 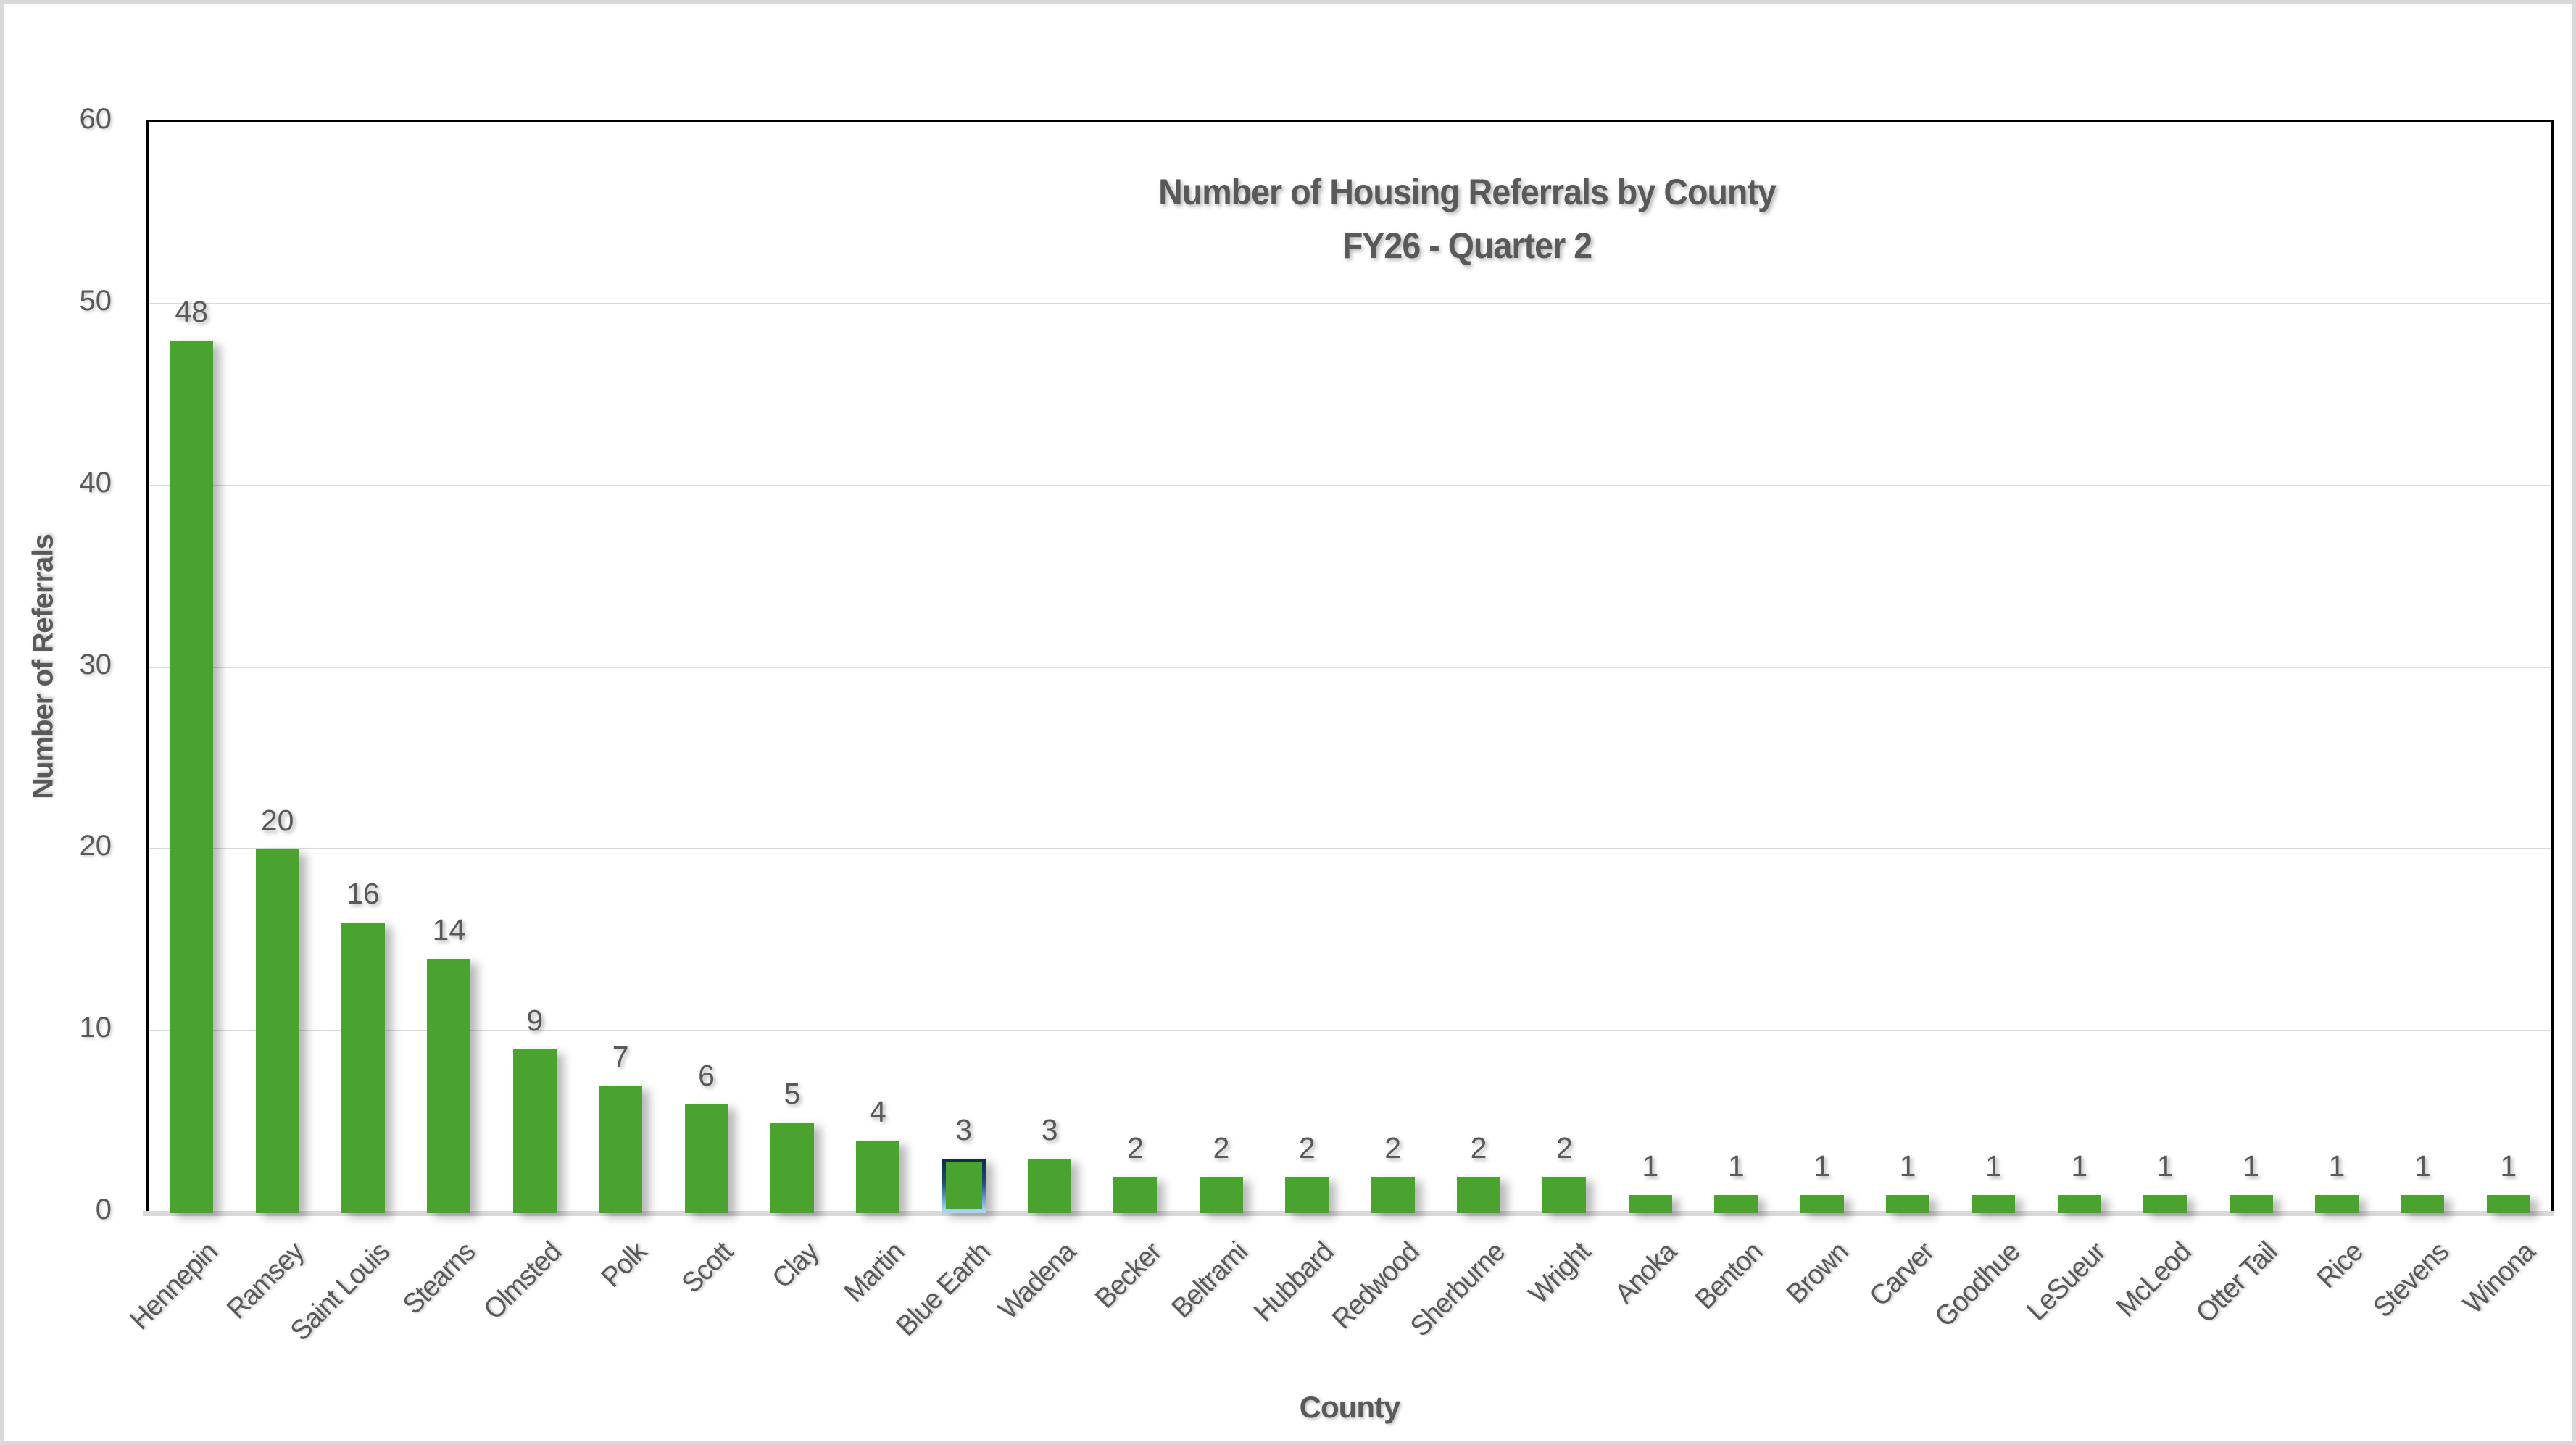 What do you see at coordinates (2411, 1280) in the screenshot?
I see `x-tick-label-stevens: Stevens` at bounding box center [2411, 1280].